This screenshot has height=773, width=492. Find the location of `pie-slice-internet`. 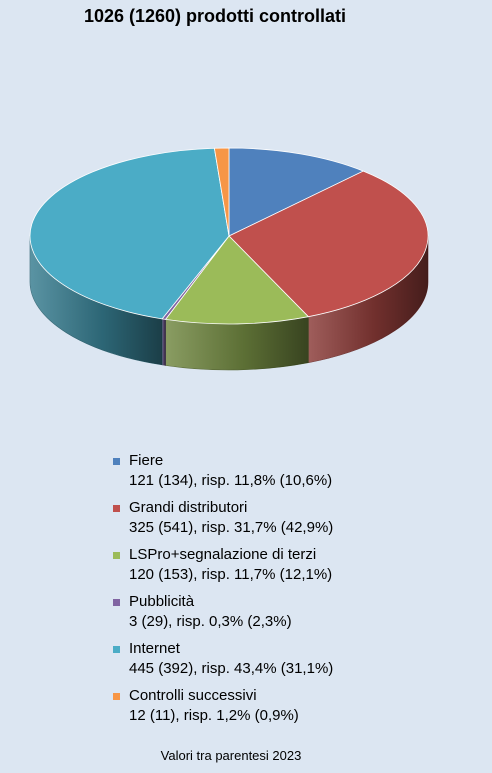

pie-slice-internet is located at coordinates (129, 233).